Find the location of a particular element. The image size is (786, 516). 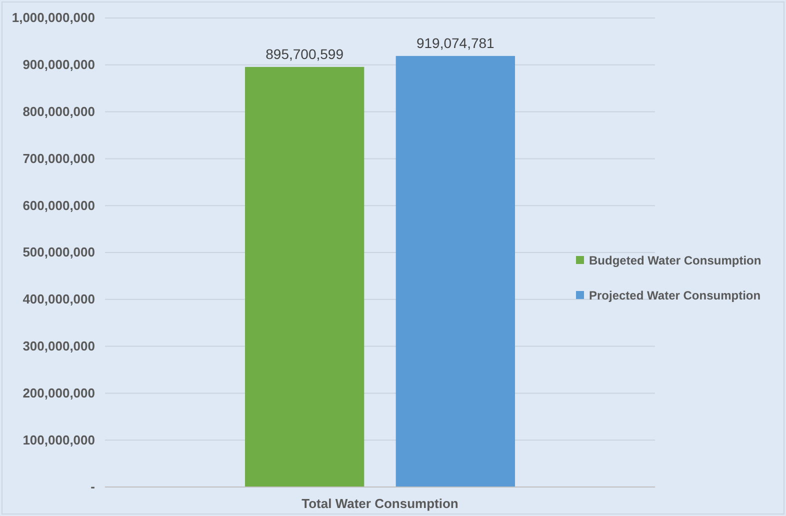

data-label: 895,700,599 is located at coordinates (305, 54).